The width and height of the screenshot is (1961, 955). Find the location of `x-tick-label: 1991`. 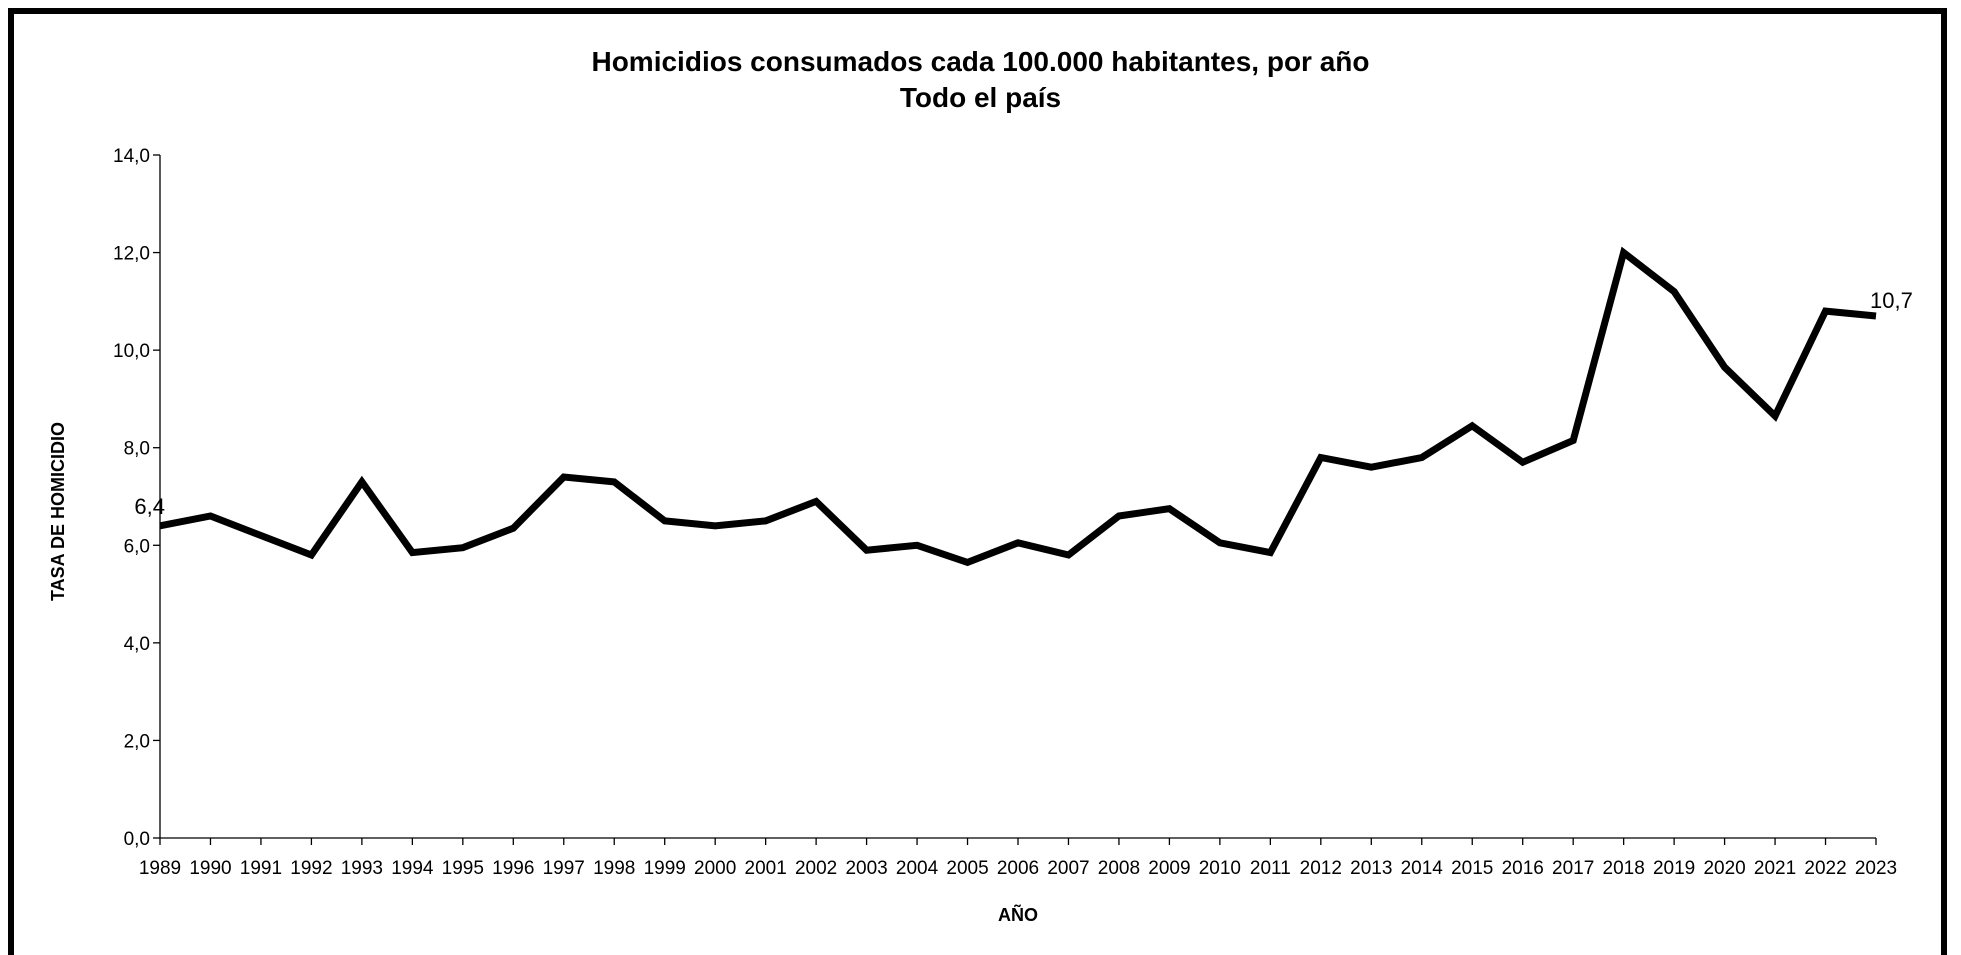

x-tick-label: 1991 is located at coordinates (261, 868).